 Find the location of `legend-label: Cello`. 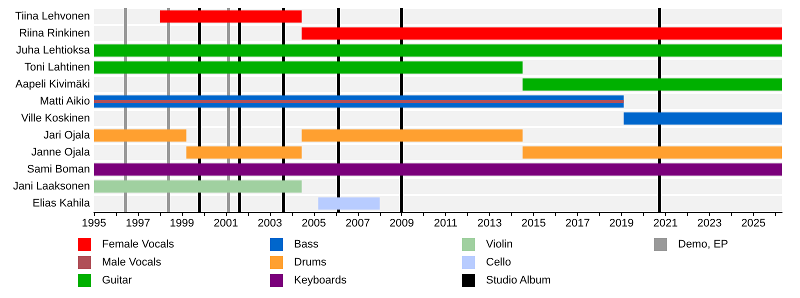

legend-label: Cello is located at coordinates (499, 262).